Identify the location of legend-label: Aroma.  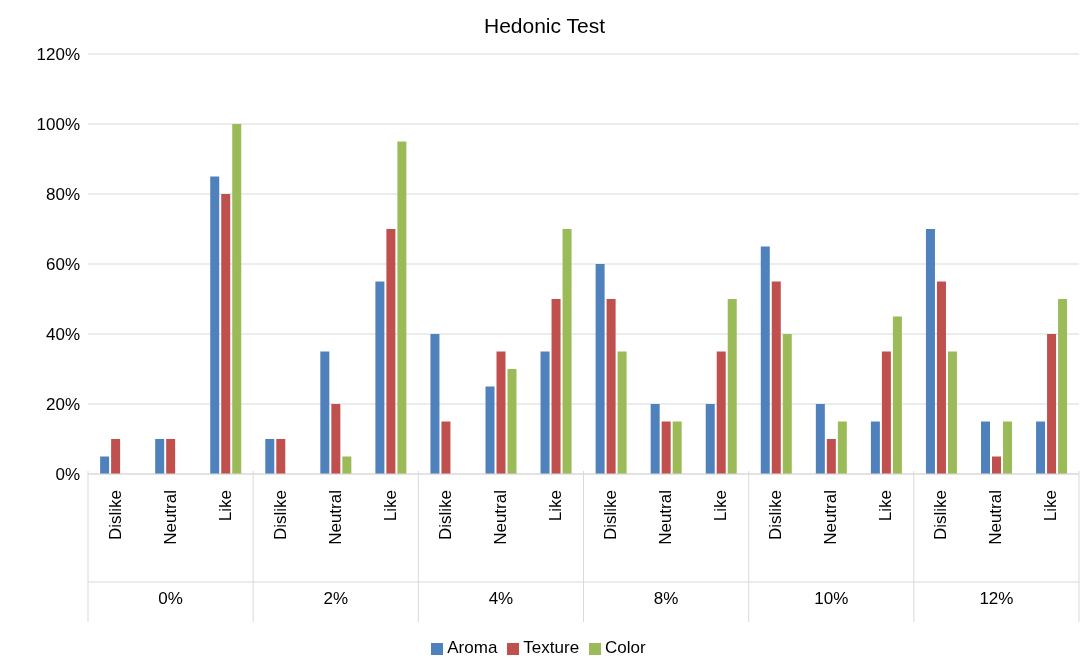
(472, 647).